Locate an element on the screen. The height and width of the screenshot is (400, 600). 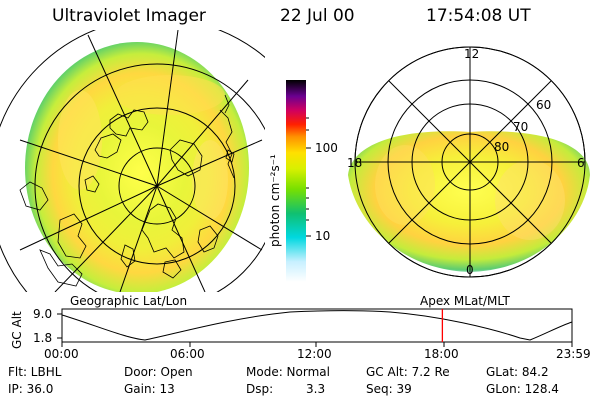
mlat-label-80: 80 is located at coordinates (502, 147).